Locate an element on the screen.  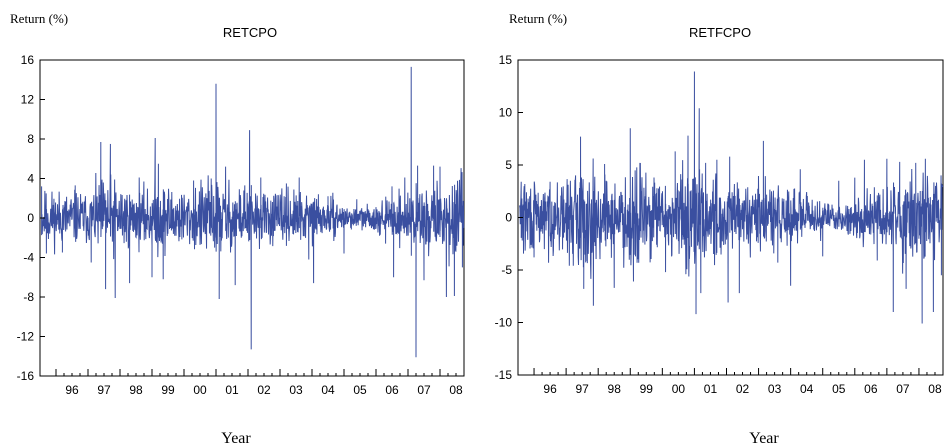
y-tick-label: -12 is located at coordinates (26, 337).